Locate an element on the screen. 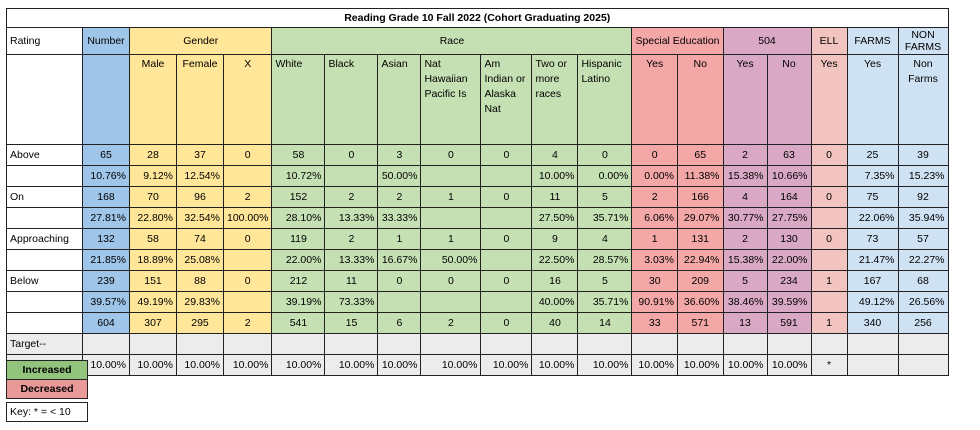  subheader-cell: Asian is located at coordinates (399, 99).